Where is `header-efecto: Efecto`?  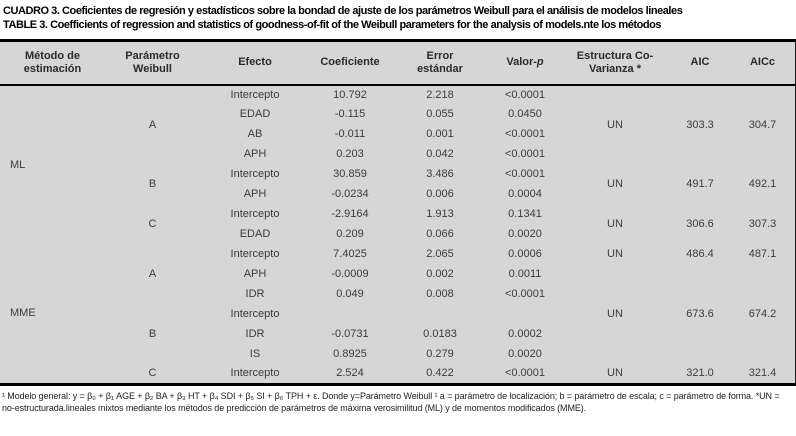
header-efecto: Efecto is located at coordinates (255, 63).